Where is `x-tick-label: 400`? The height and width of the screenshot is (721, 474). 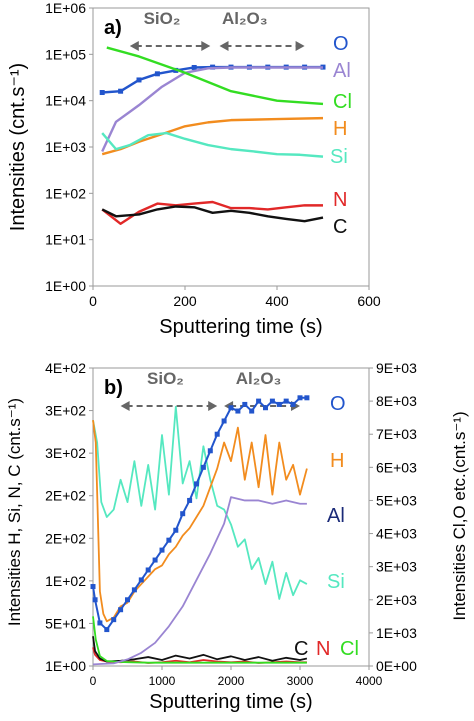
x-tick-label: 400 is located at coordinates (277, 301).